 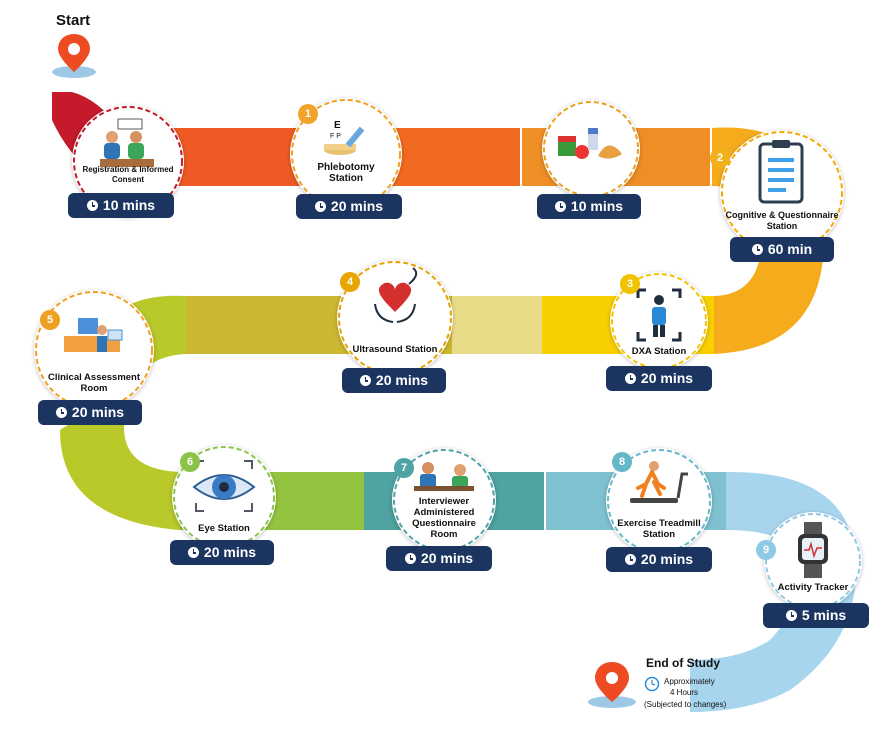 I want to click on station-break, so click(x=591, y=149).